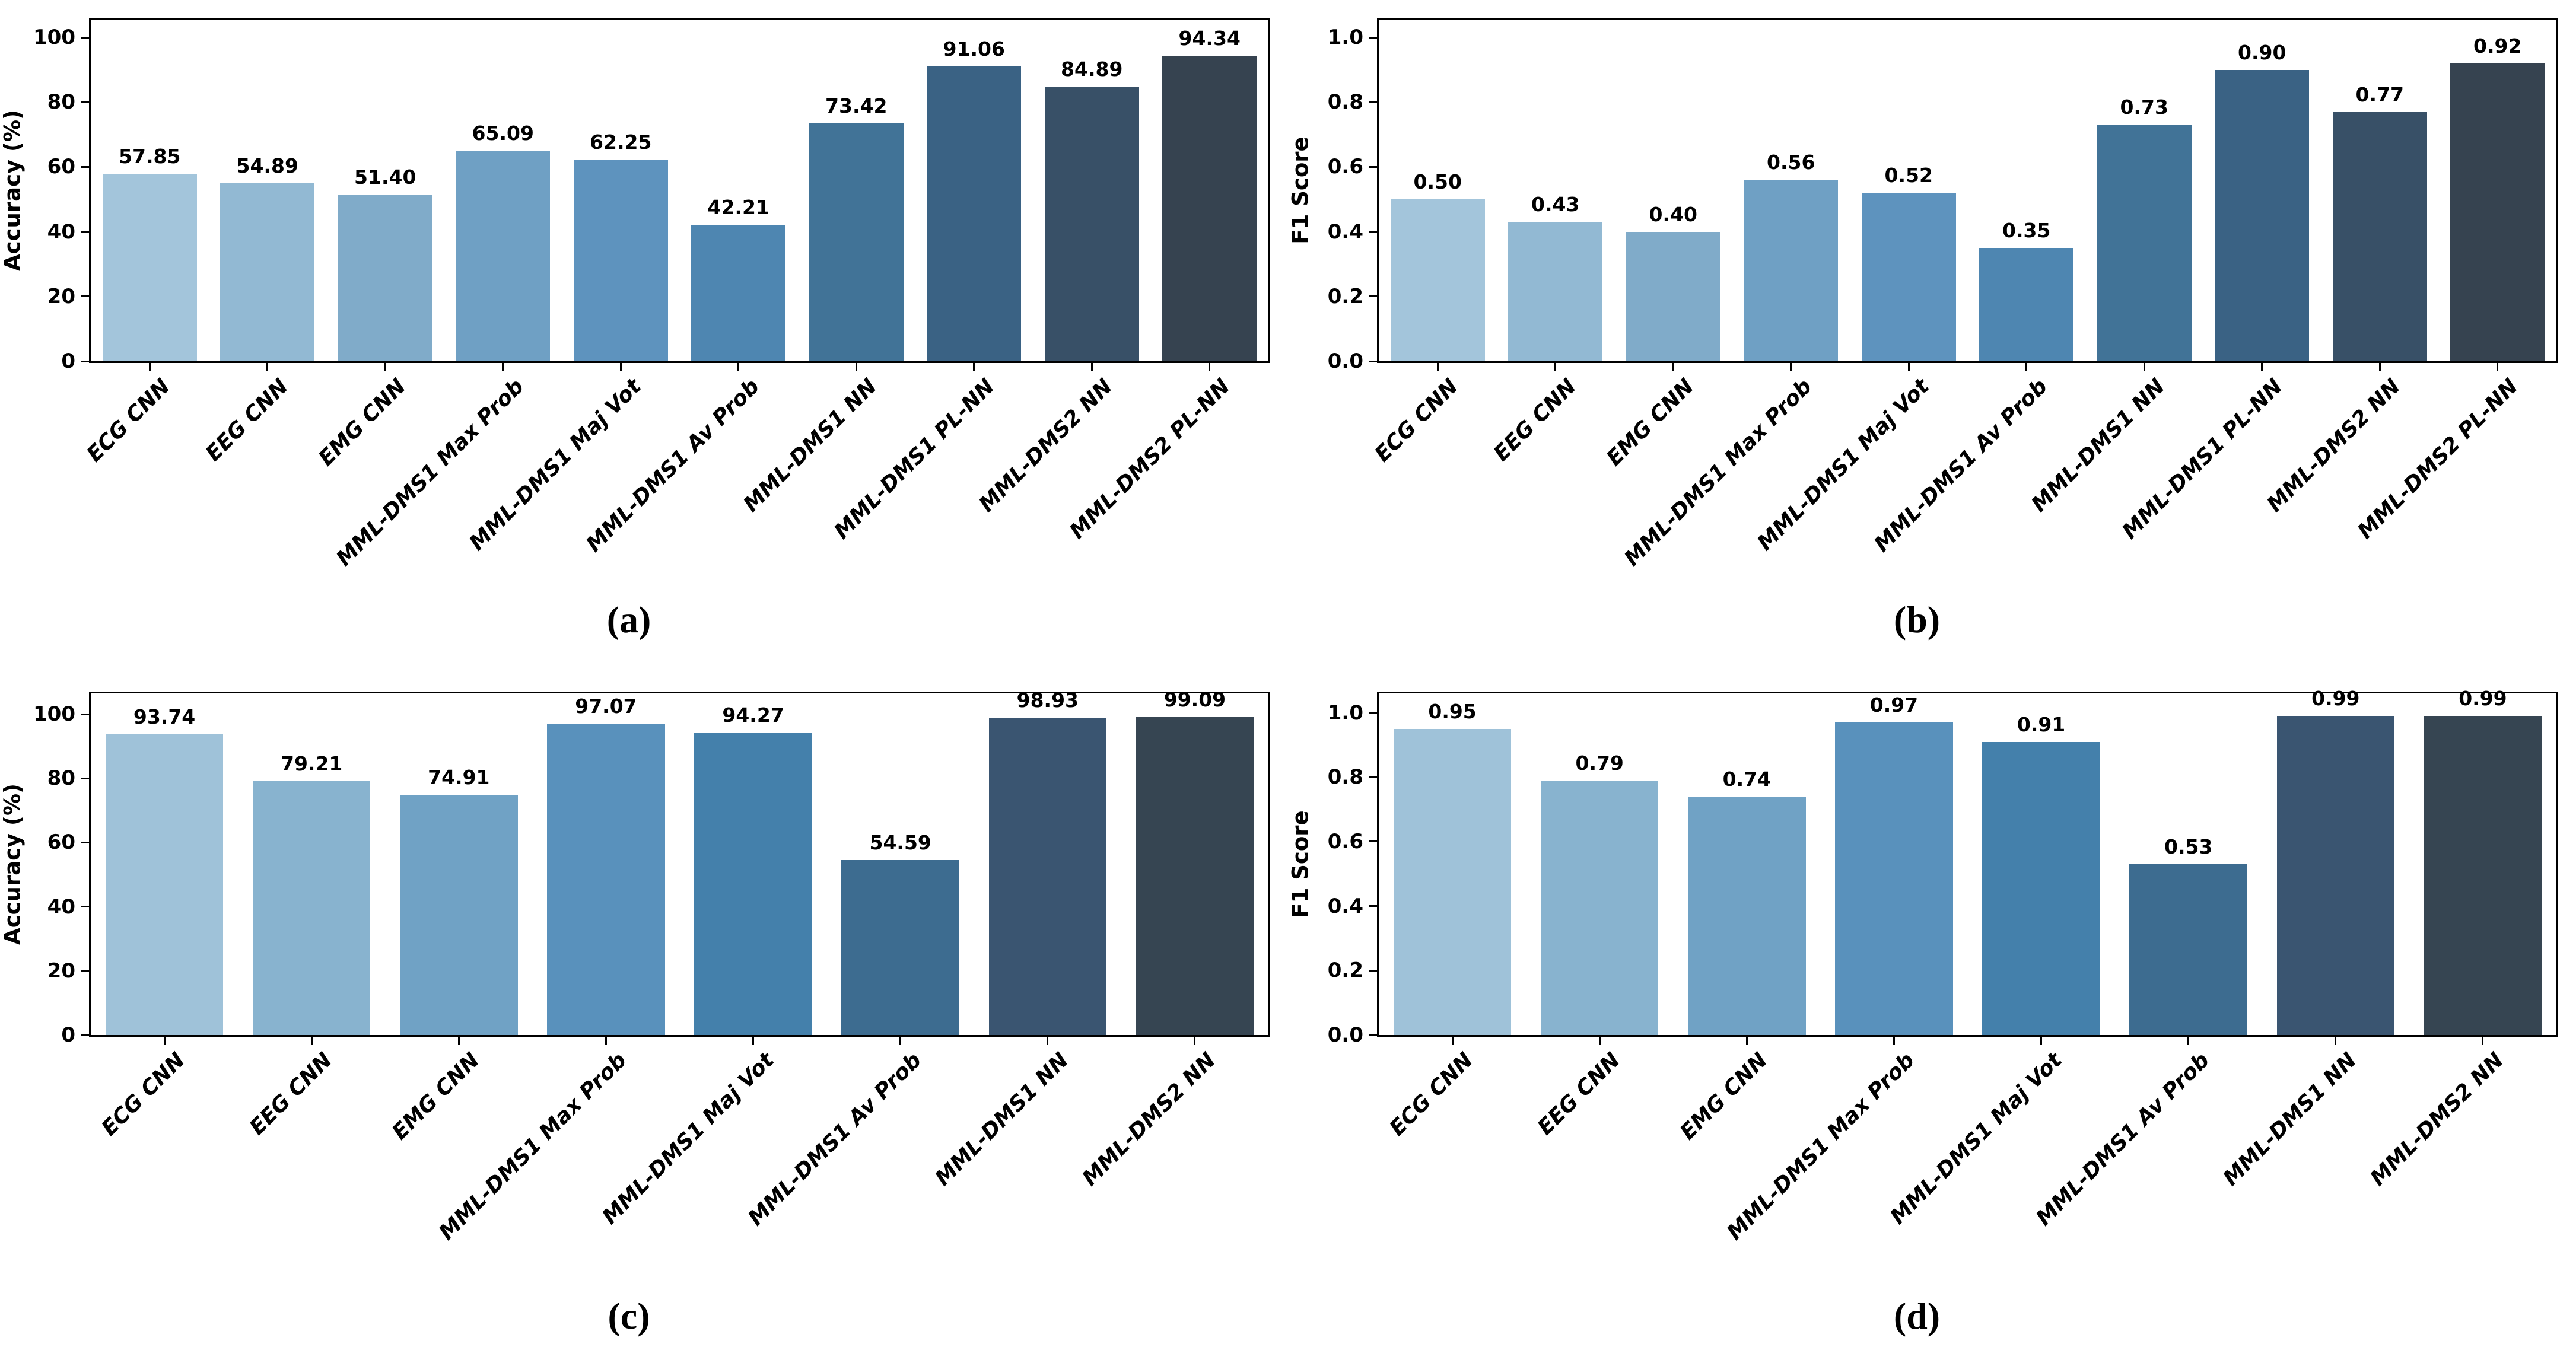 This screenshot has width=2576, height=1347. Describe the element at coordinates (459, 777) in the screenshot. I see `bar-value-label: 74.91` at that location.